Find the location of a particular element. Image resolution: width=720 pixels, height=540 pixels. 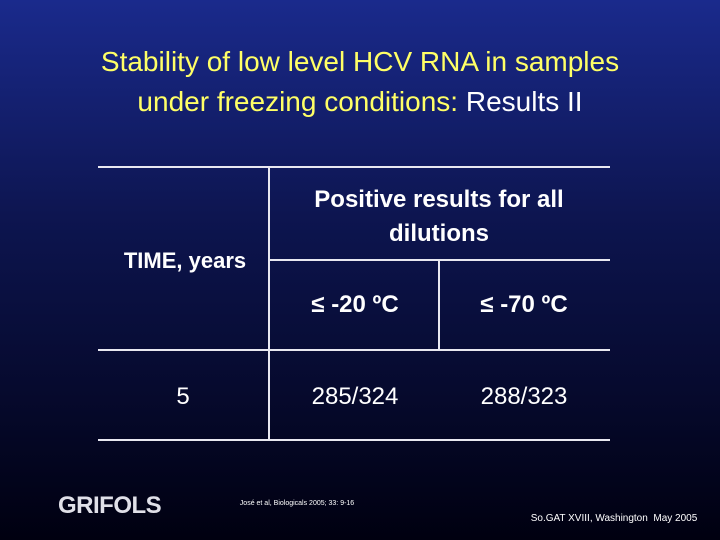

citation: José et al, Biologicals 2005; 33: 9-16 is located at coordinates (297, 503).